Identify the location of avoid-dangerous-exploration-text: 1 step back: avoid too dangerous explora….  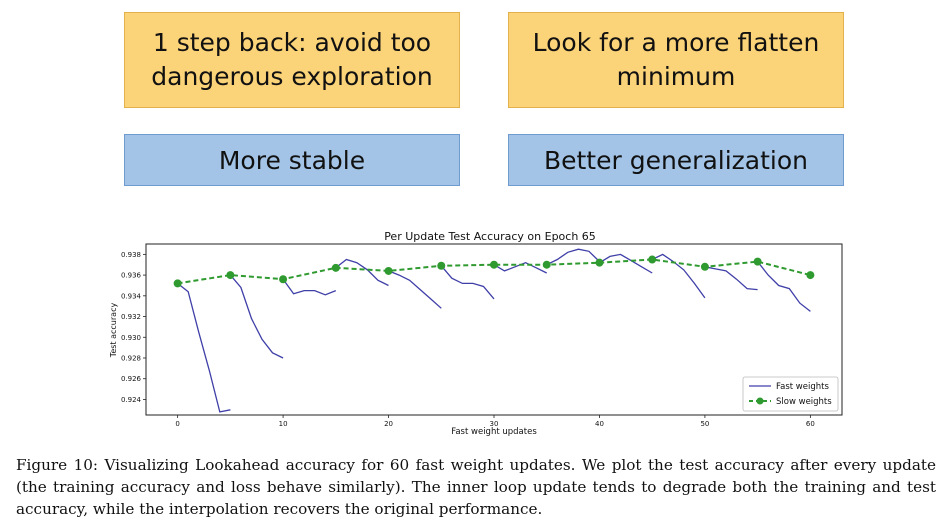
(292, 59).